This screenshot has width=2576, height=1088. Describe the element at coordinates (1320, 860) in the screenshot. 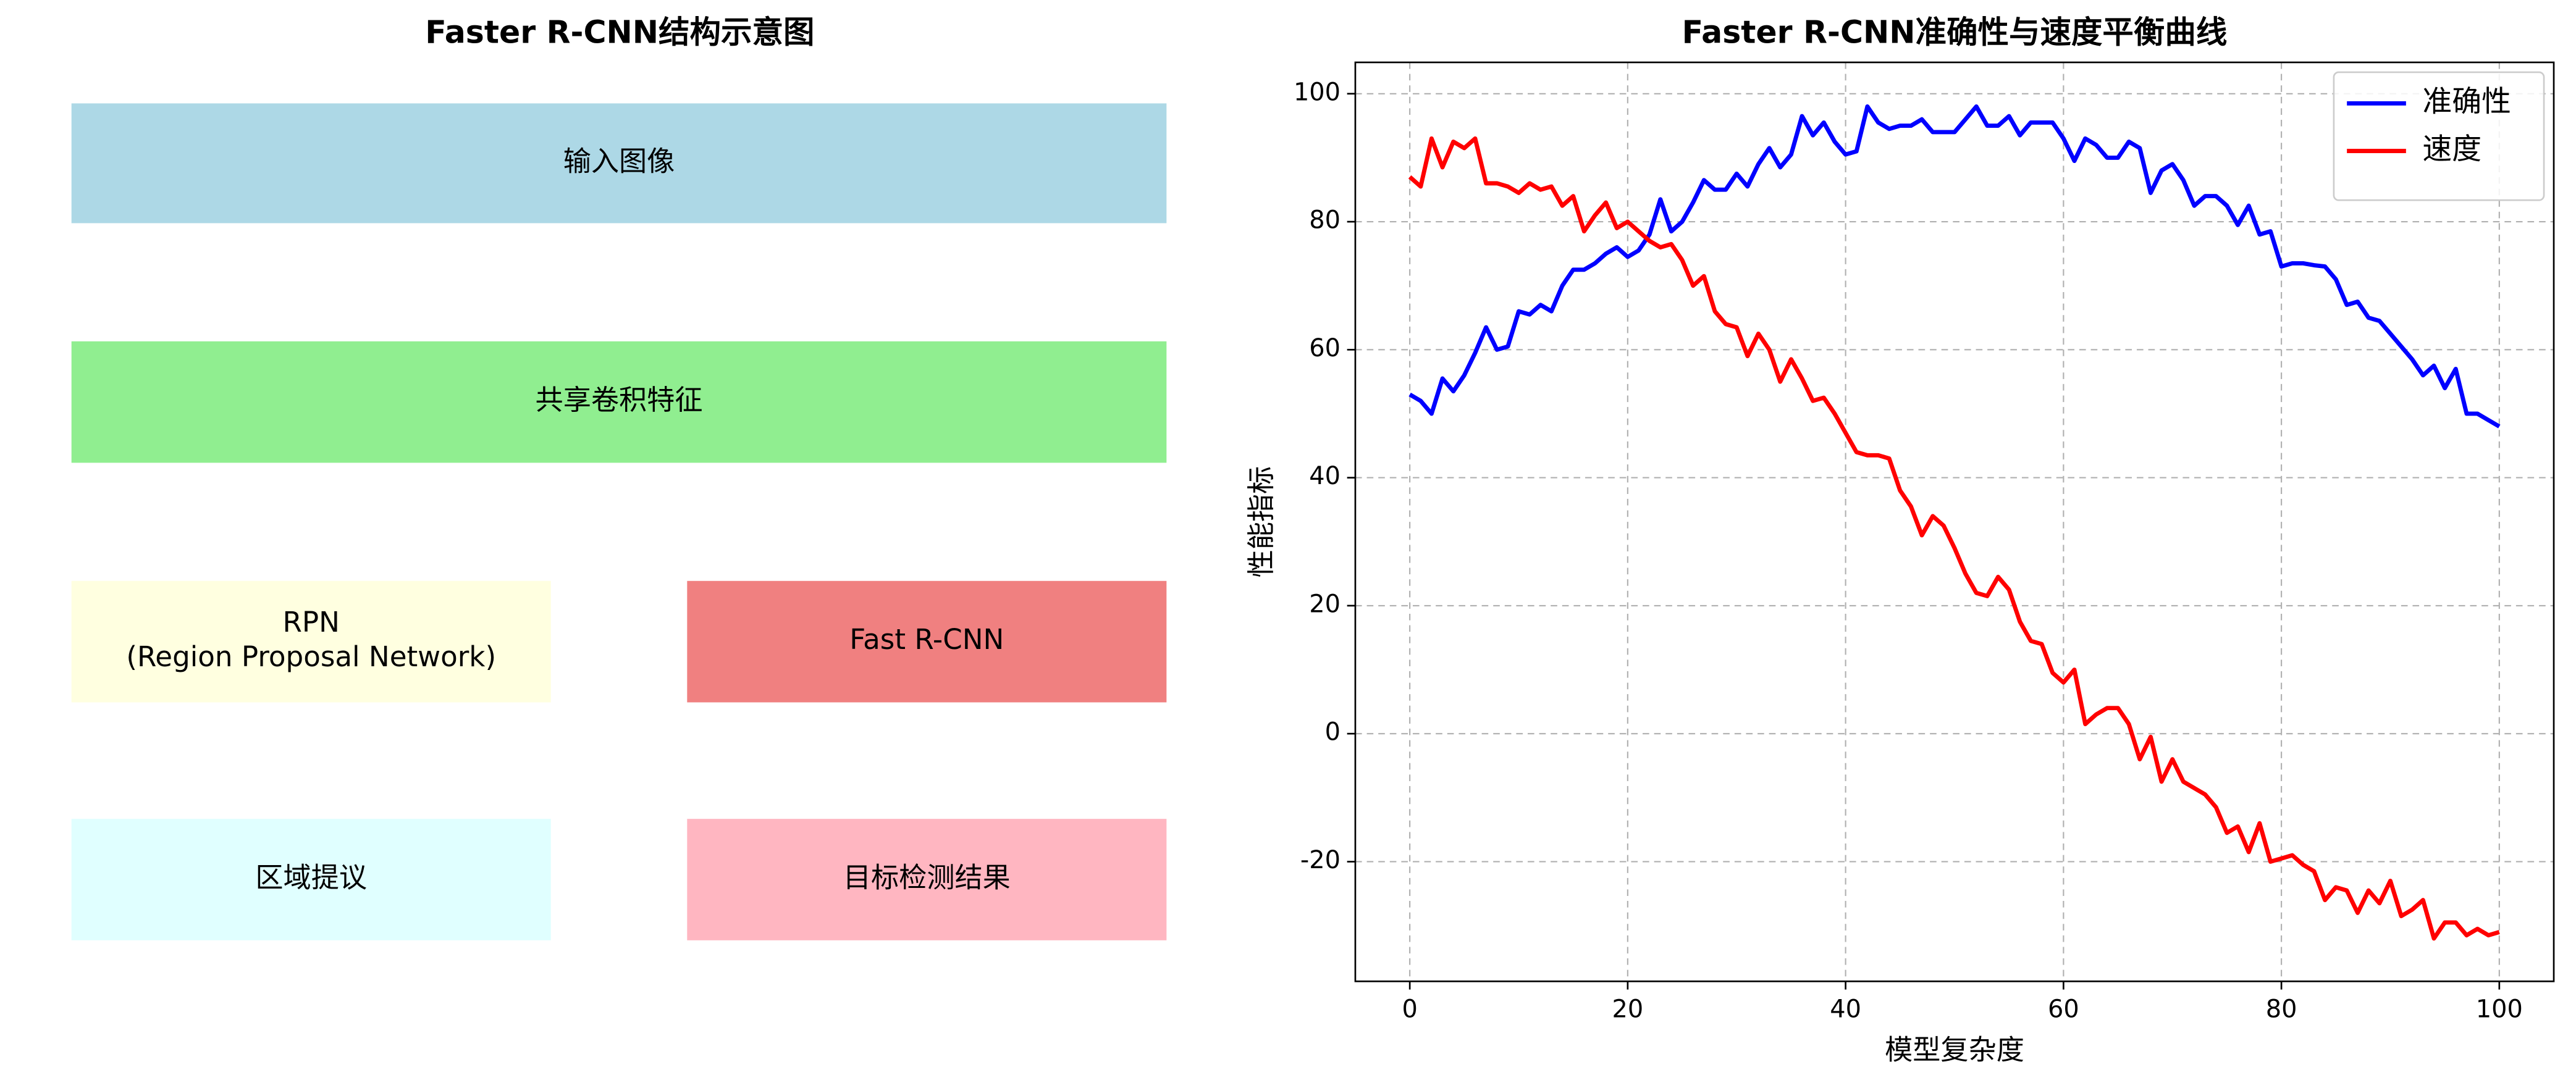

I see `y-tick-label: -20` at that location.